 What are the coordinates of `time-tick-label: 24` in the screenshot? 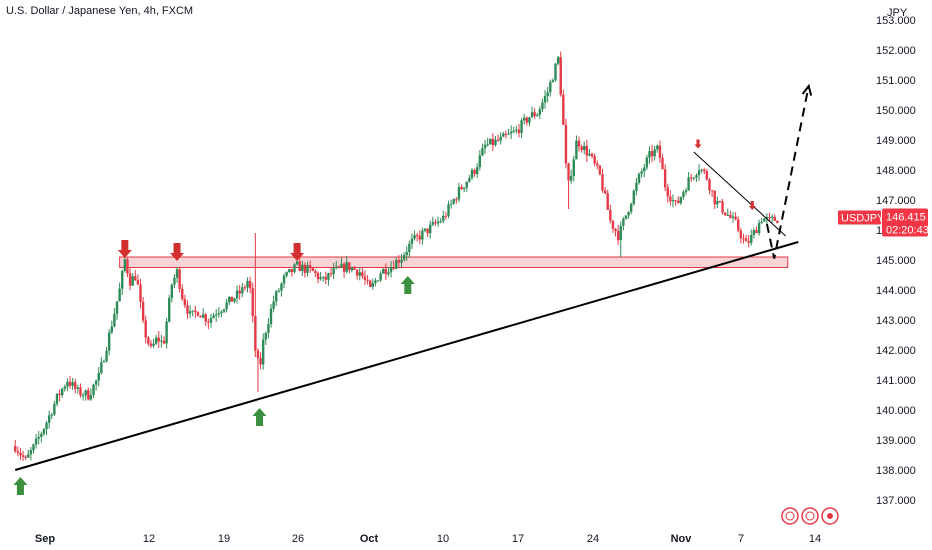 It's located at (593, 539).